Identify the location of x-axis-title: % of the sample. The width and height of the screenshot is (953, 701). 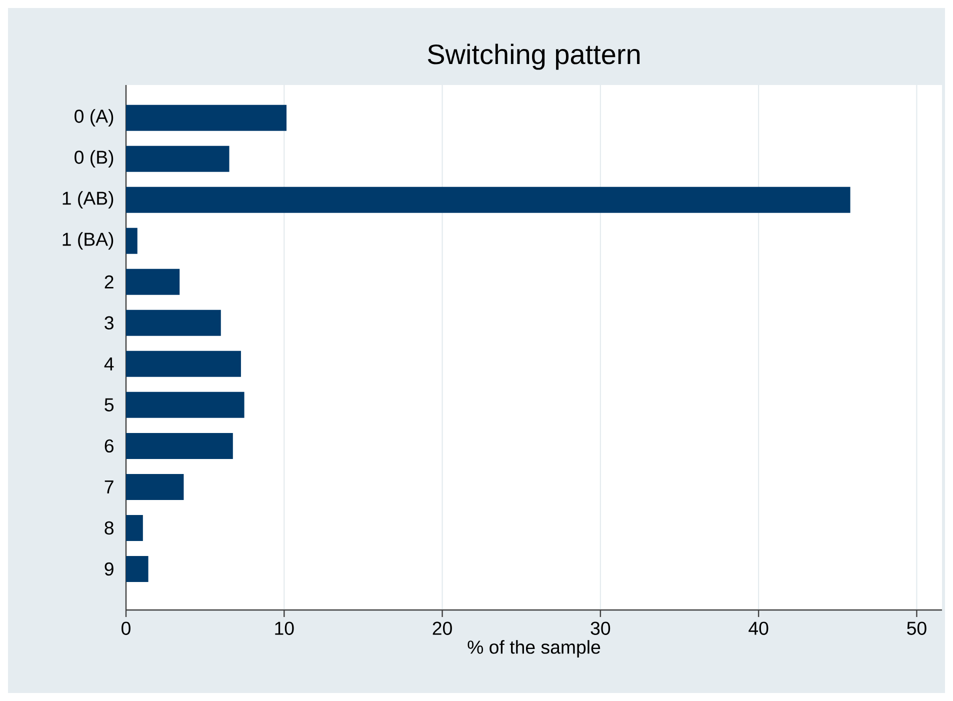
(534, 649).